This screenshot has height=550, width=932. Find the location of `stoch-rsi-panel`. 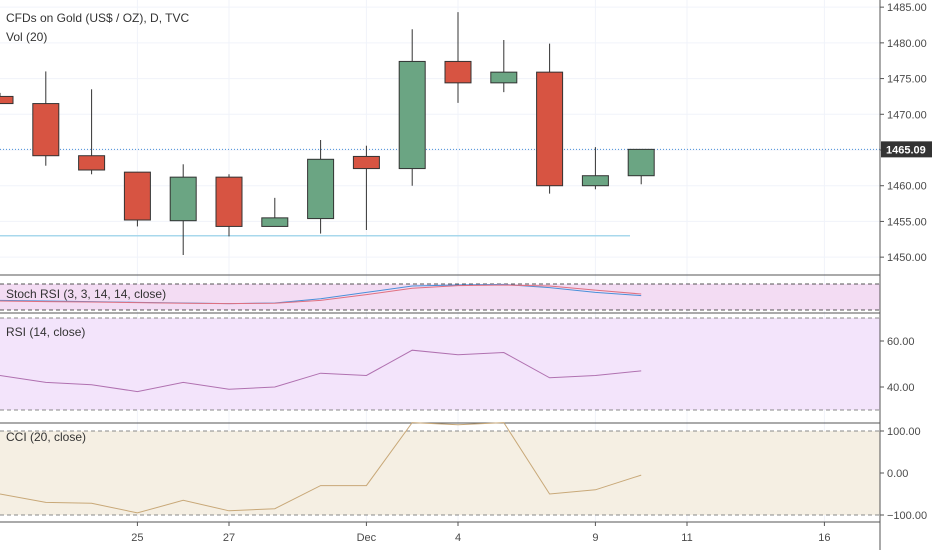

stoch-rsi-panel is located at coordinates (440, 297).